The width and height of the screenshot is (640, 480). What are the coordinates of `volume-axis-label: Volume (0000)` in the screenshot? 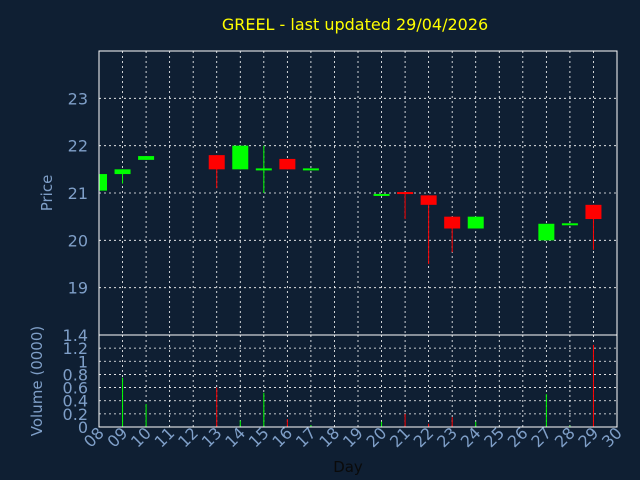 It's located at (37, 381).